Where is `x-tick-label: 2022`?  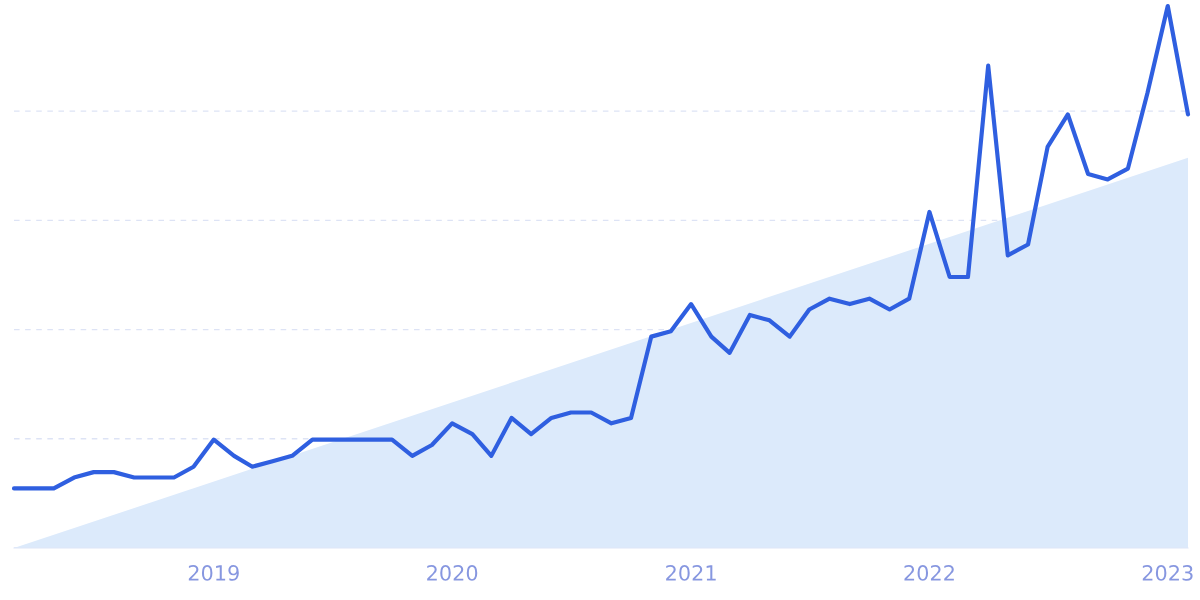 x-tick-label: 2022 is located at coordinates (929, 573).